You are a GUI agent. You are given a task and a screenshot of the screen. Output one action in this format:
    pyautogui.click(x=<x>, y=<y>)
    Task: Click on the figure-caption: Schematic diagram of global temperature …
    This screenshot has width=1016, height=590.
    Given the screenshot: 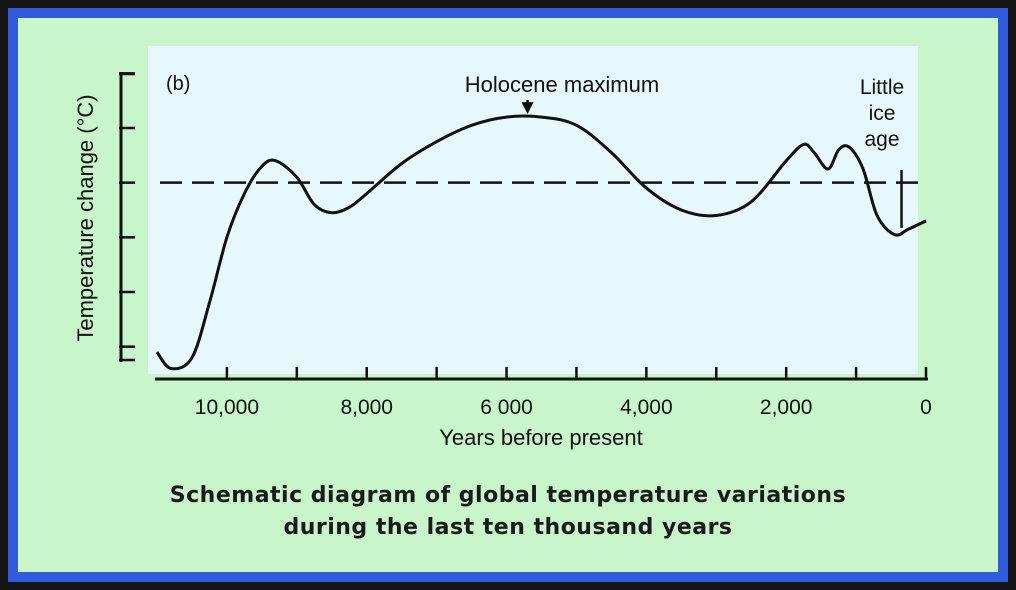 What is the action you would take?
    pyautogui.click(x=508, y=512)
    